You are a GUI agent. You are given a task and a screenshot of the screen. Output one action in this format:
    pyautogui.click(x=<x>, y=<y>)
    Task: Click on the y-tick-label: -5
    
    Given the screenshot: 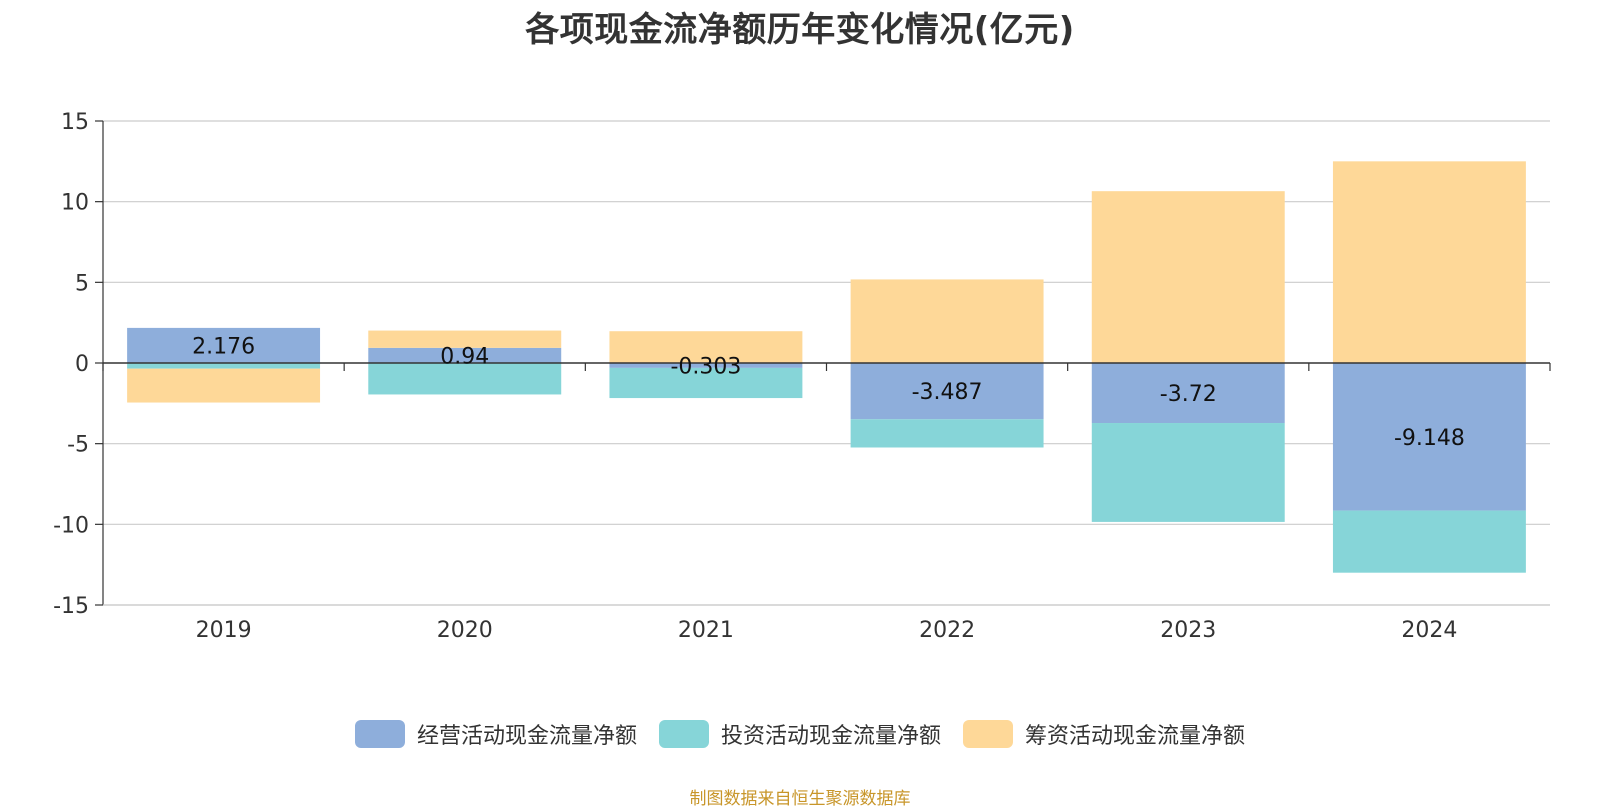 What is the action you would take?
    pyautogui.click(x=78, y=445)
    